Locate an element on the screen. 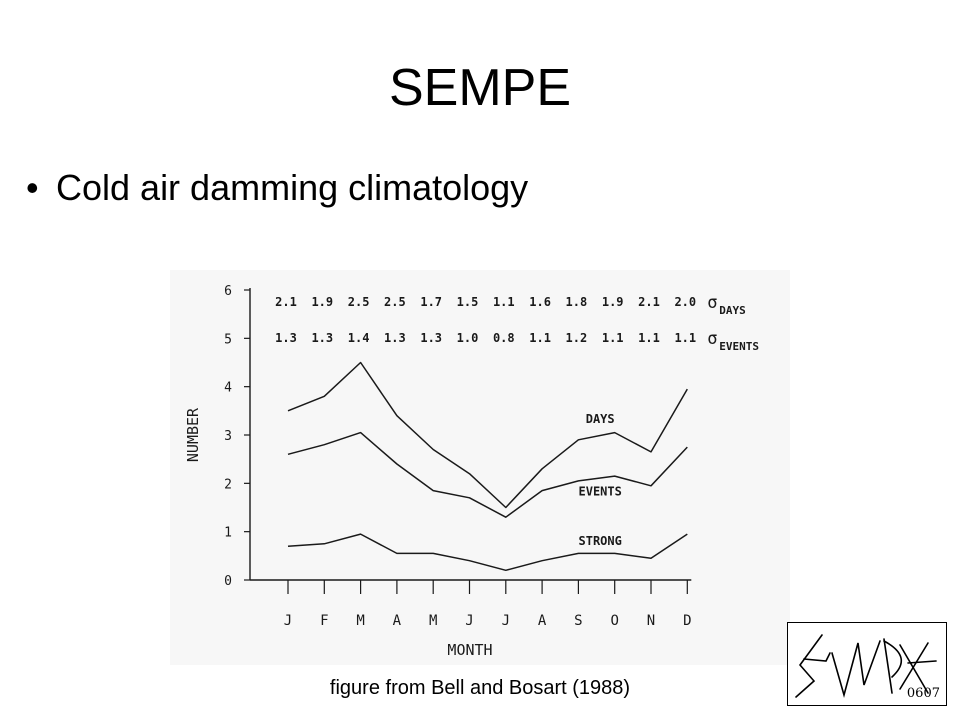  series-line-events is located at coordinates (487, 474).